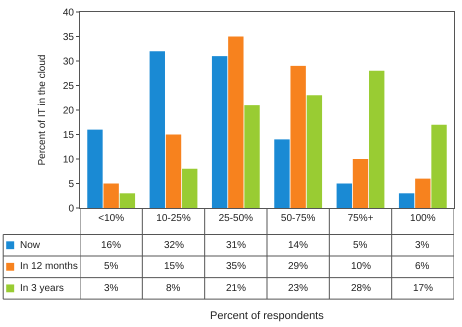 The width and height of the screenshot is (462, 327). I want to click on y-axis-title: Percent of IT in the cloud, so click(42, 110).